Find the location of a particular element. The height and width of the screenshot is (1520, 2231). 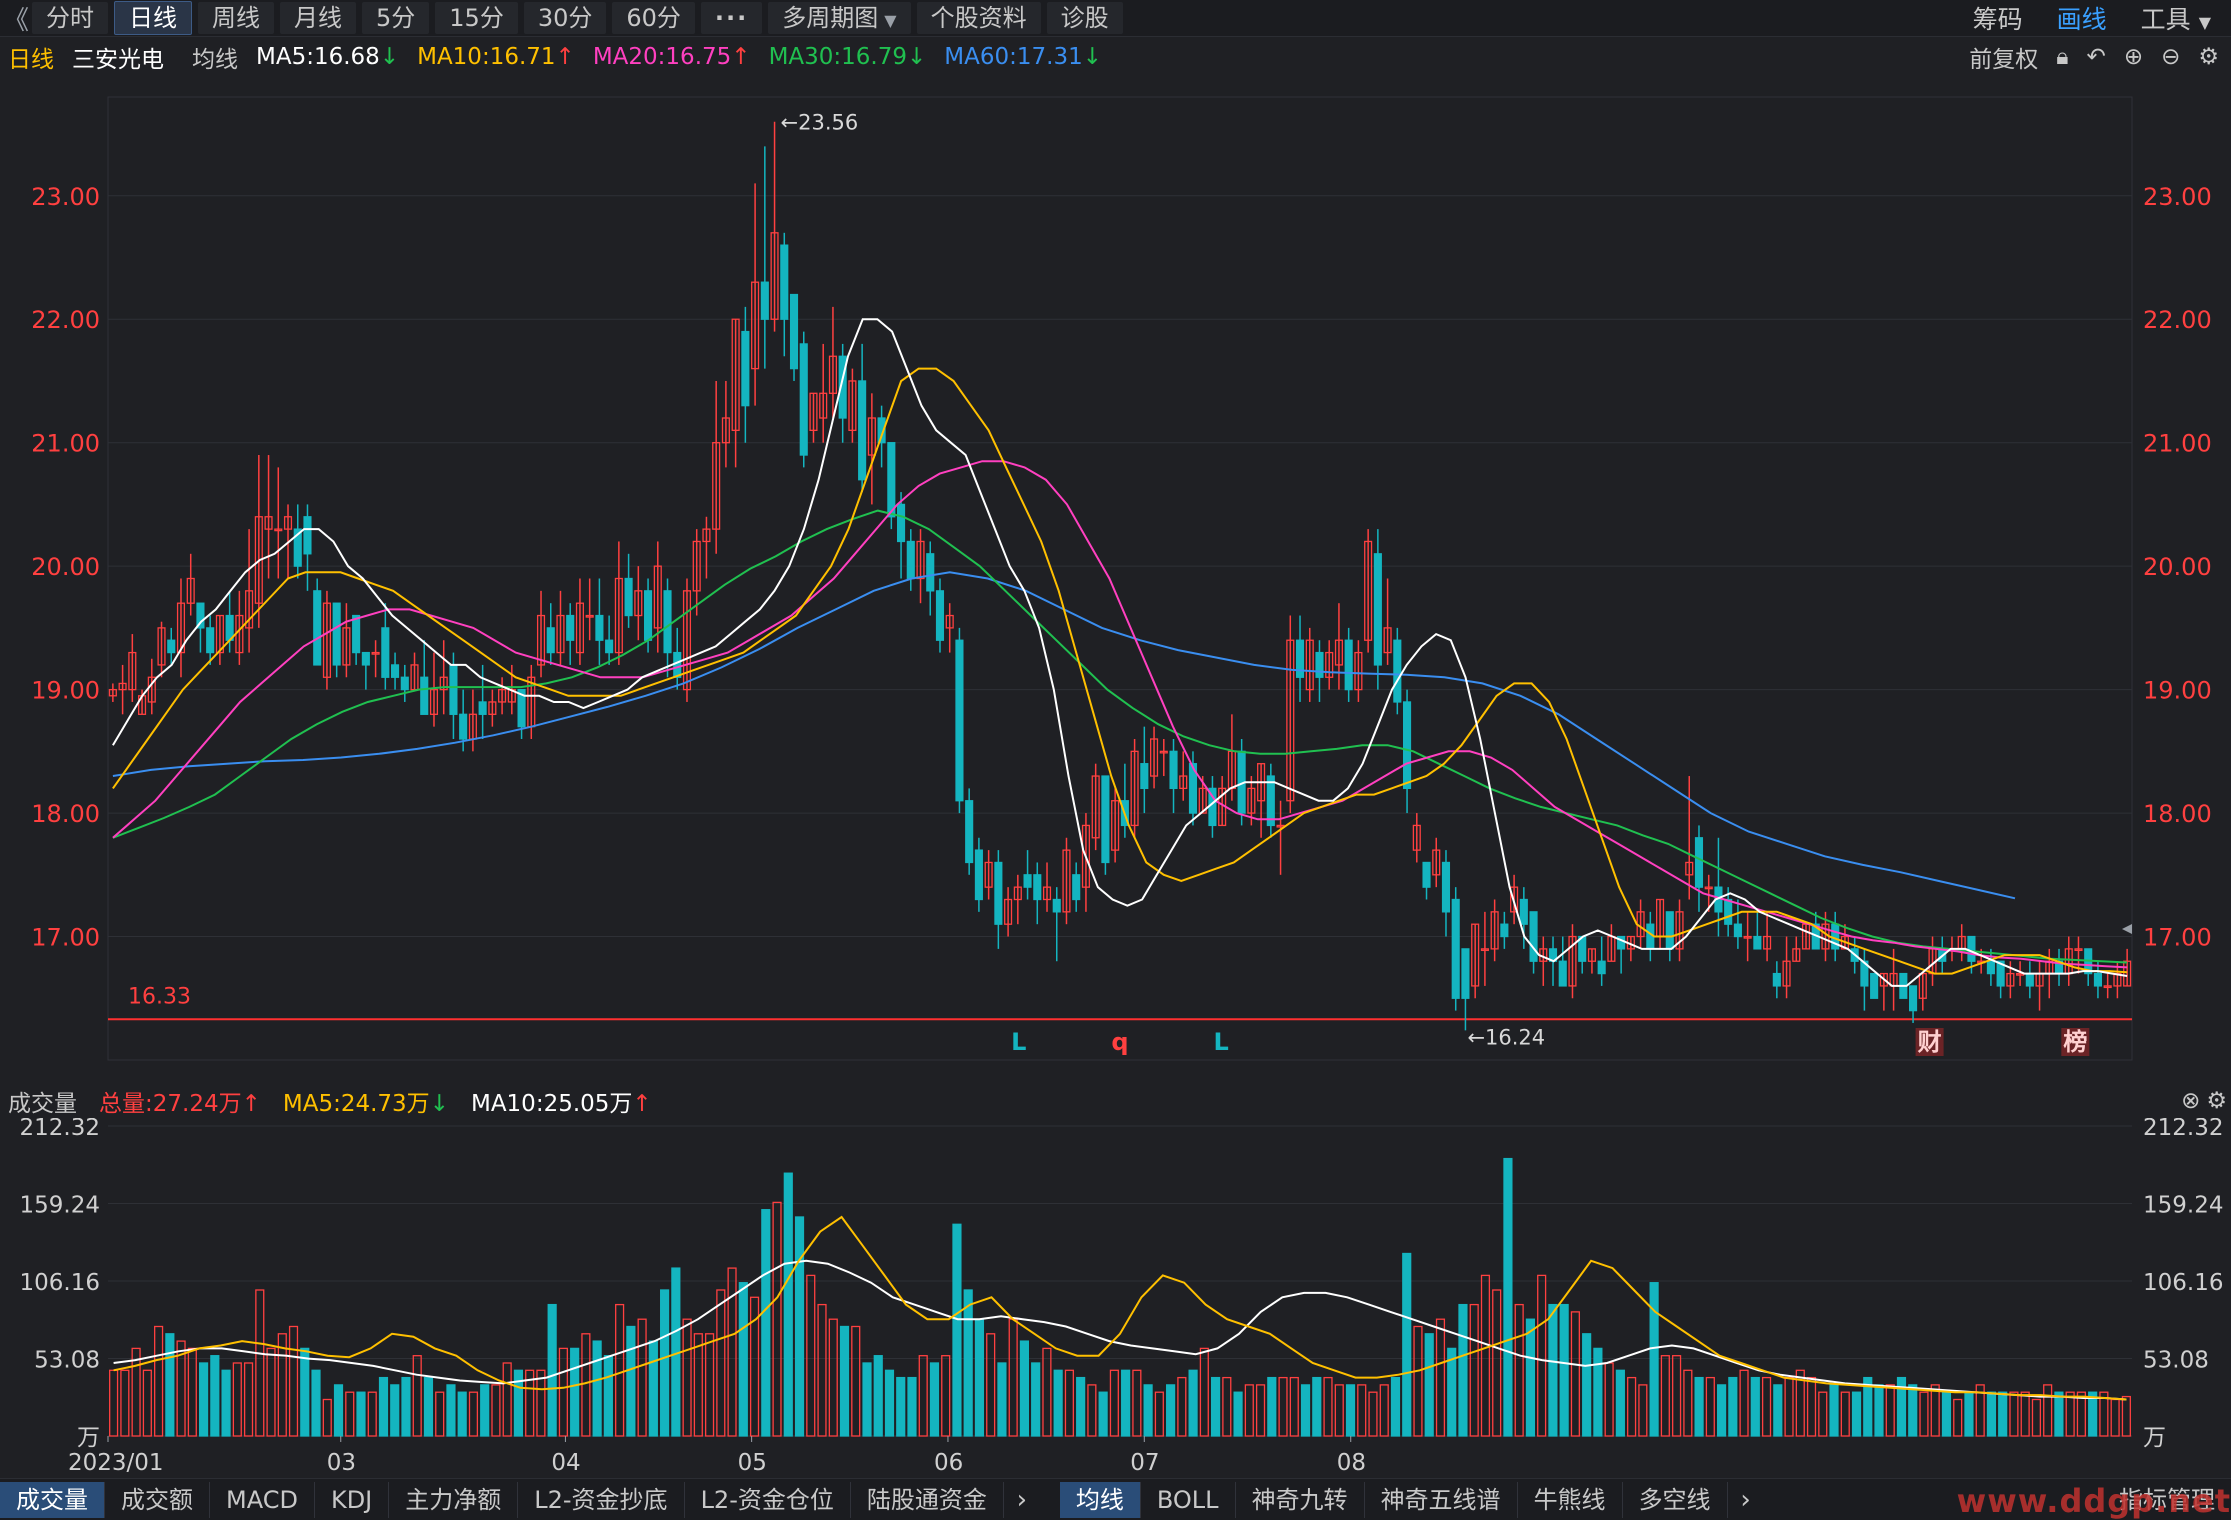

indicator-tab-bottom_tabs_left-4: 主力净额 is located at coordinates (454, 1499).